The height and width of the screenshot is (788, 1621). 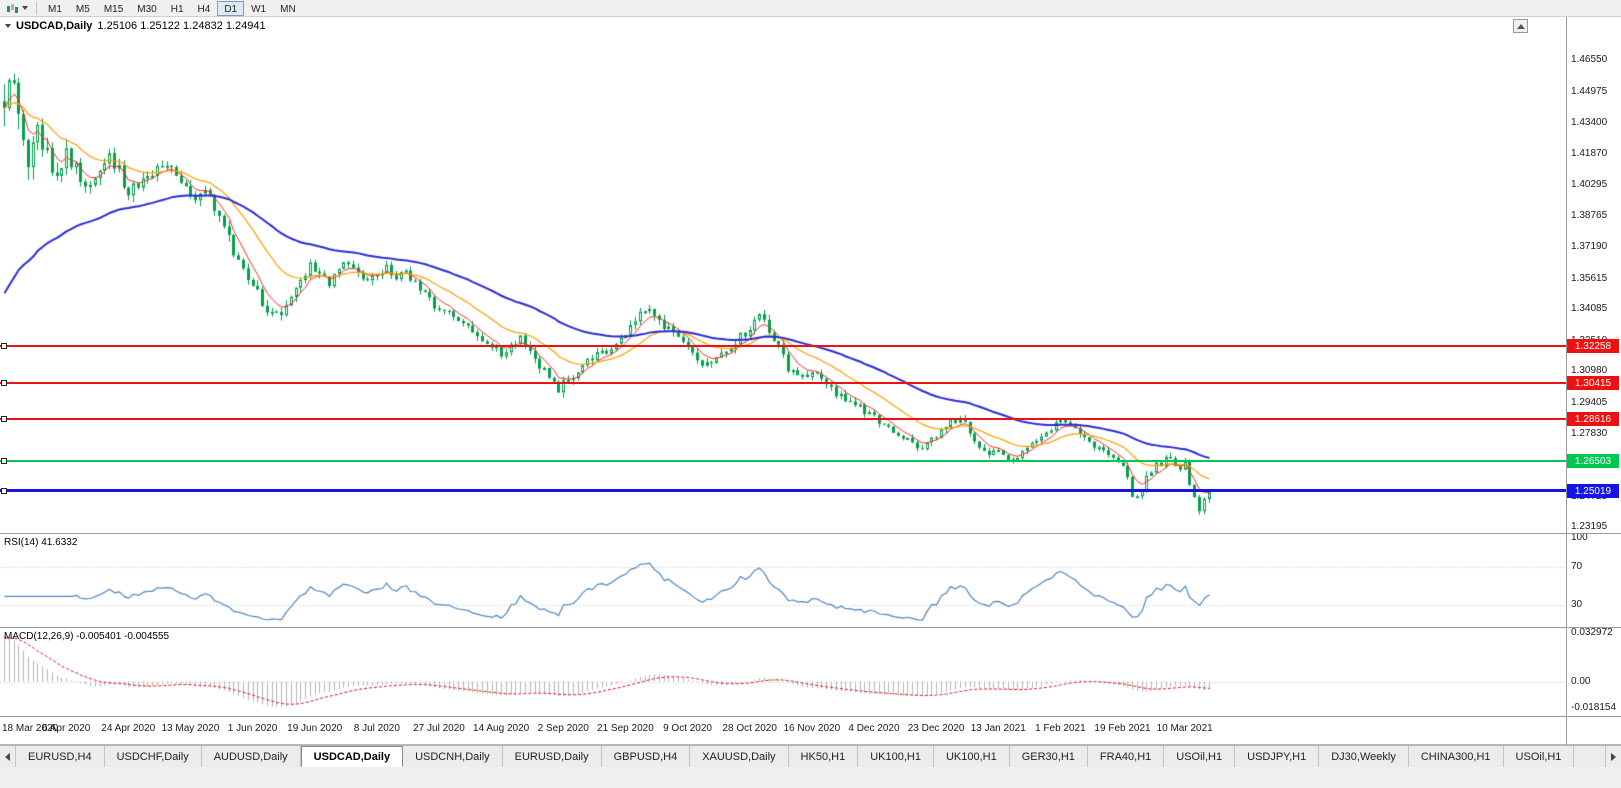 I want to click on x-axis-label: 27 Jul 2020, so click(x=439, y=728).